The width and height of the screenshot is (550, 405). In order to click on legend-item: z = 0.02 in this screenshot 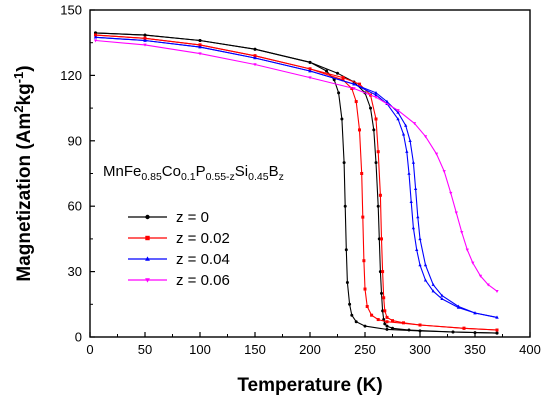, I will do `click(179, 238)`.